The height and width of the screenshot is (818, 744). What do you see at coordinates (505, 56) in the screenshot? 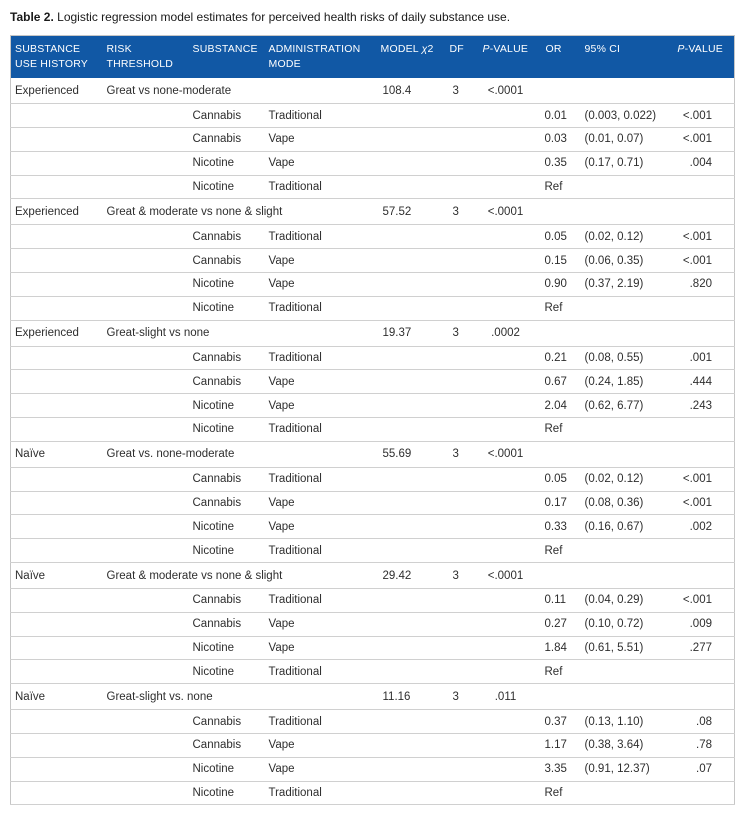
I see `col-p-value-model: P-VALUE` at bounding box center [505, 56].